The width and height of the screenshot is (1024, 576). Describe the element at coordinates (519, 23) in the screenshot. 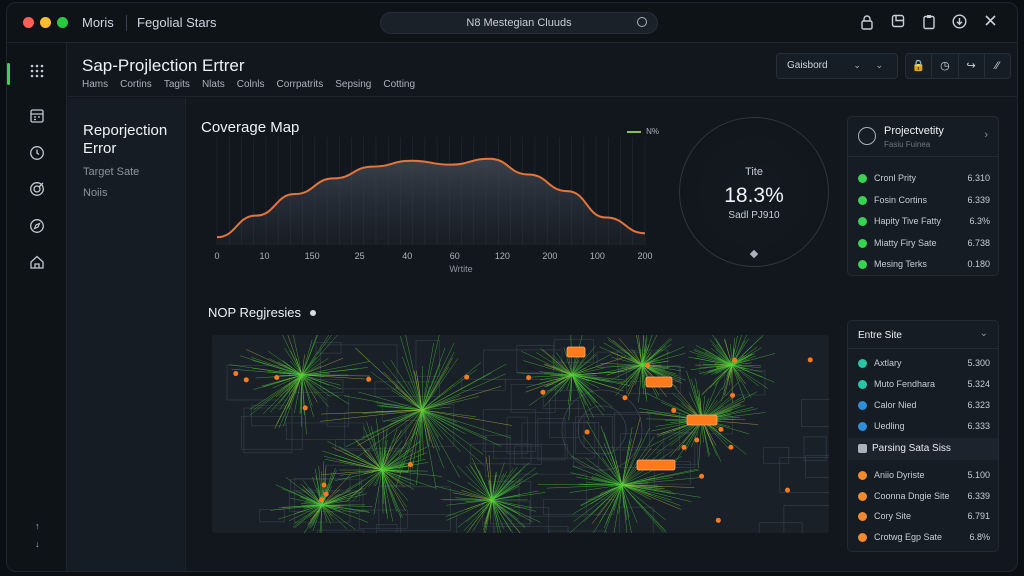

I see `search-bar: N8 Mestegian Cluuds` at that location.